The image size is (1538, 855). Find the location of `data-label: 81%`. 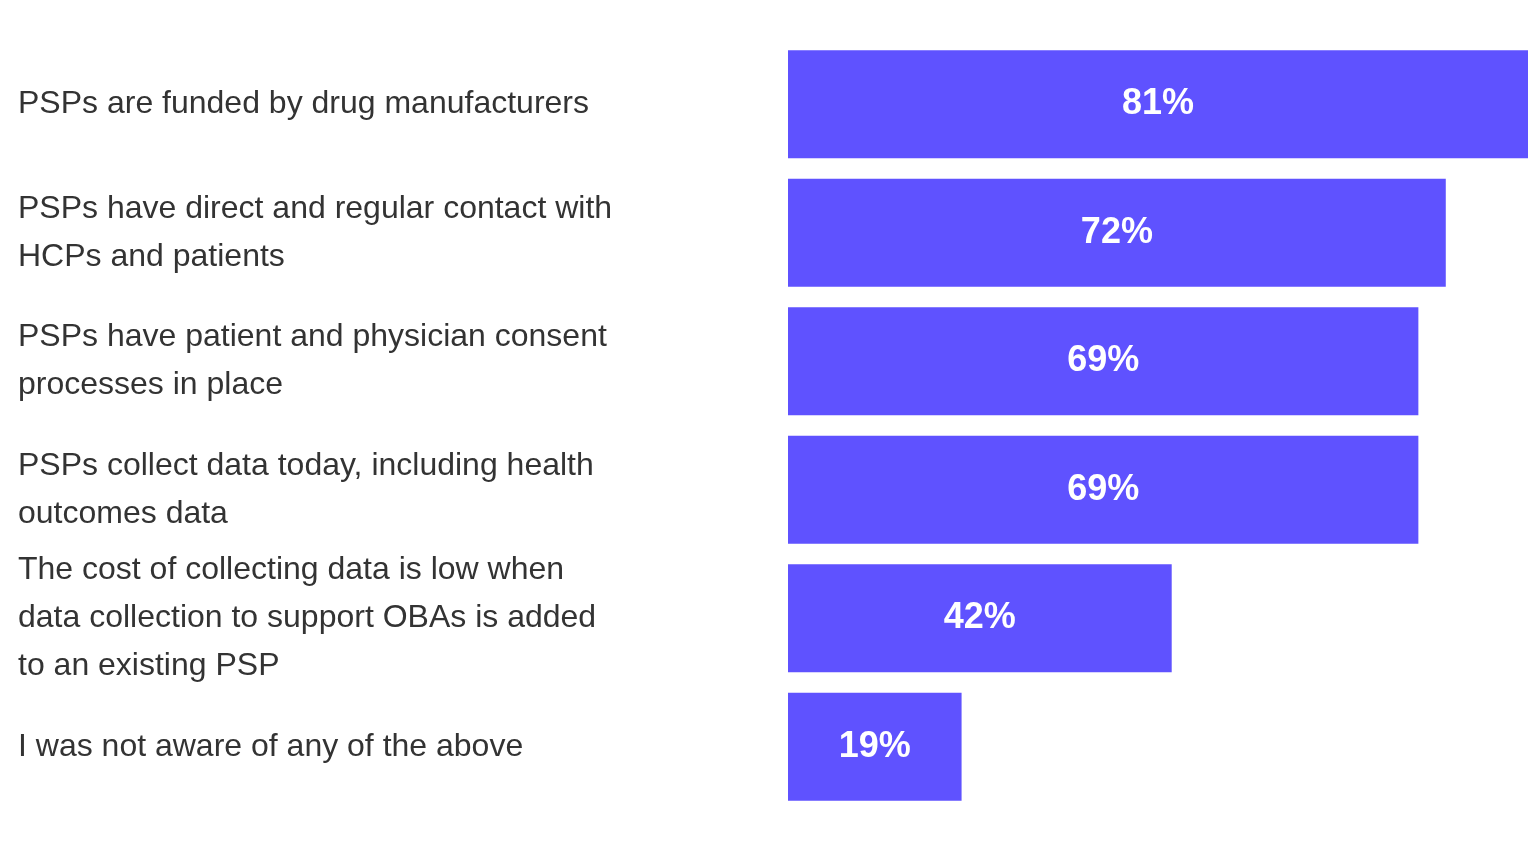

data-label: 81% is located at coordinates (1158, 102).